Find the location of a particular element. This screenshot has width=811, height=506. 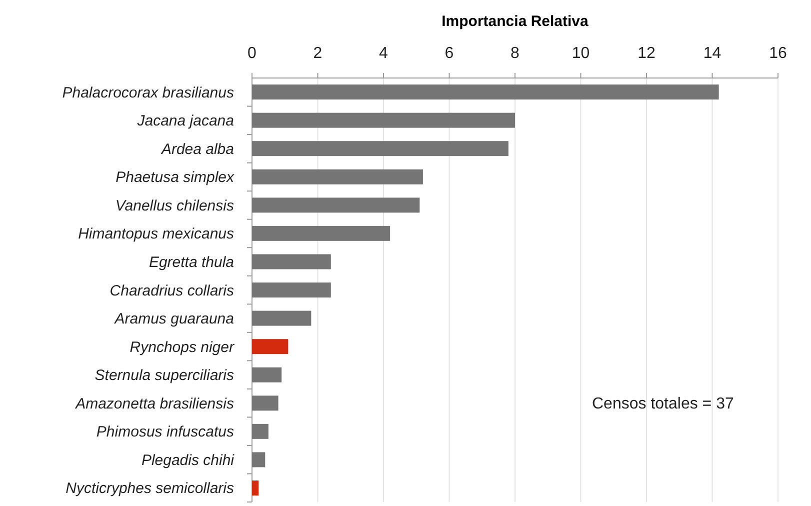

y-tick-label: Egretta thula is located at coordinates (191, 262).